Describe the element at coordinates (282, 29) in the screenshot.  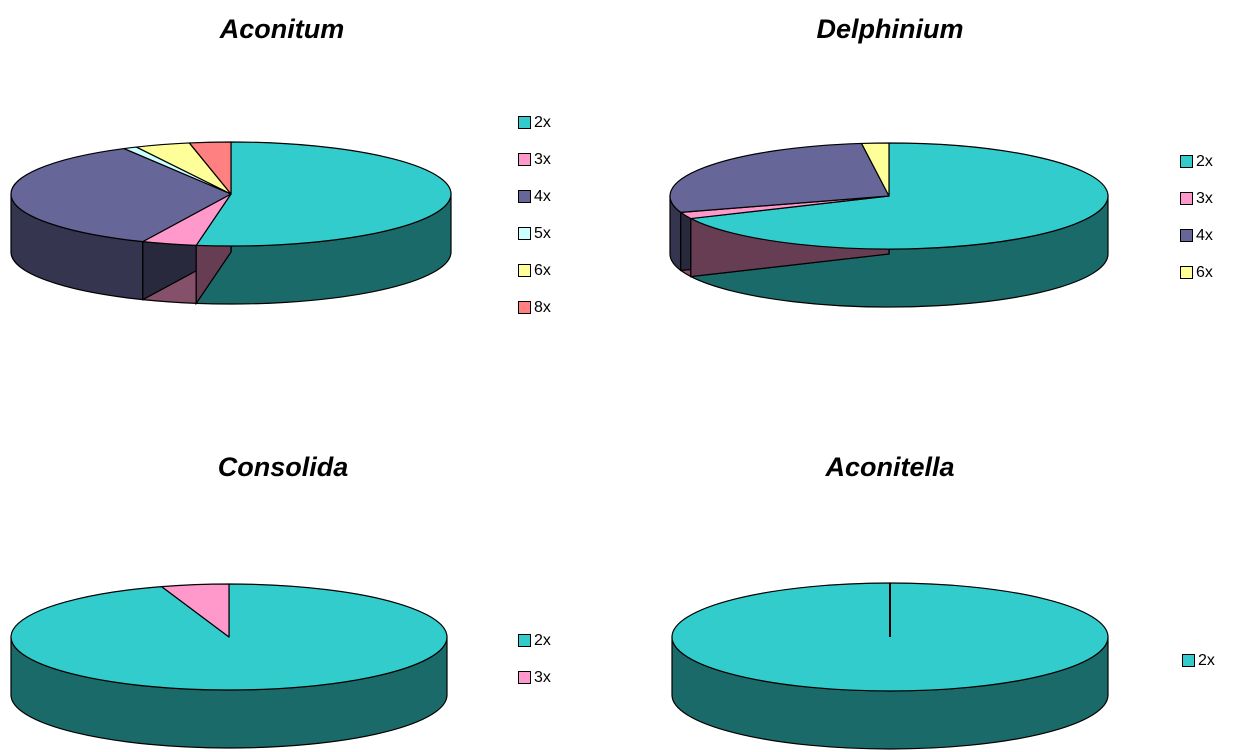
I see `chart-title: Aconitum` at that location.